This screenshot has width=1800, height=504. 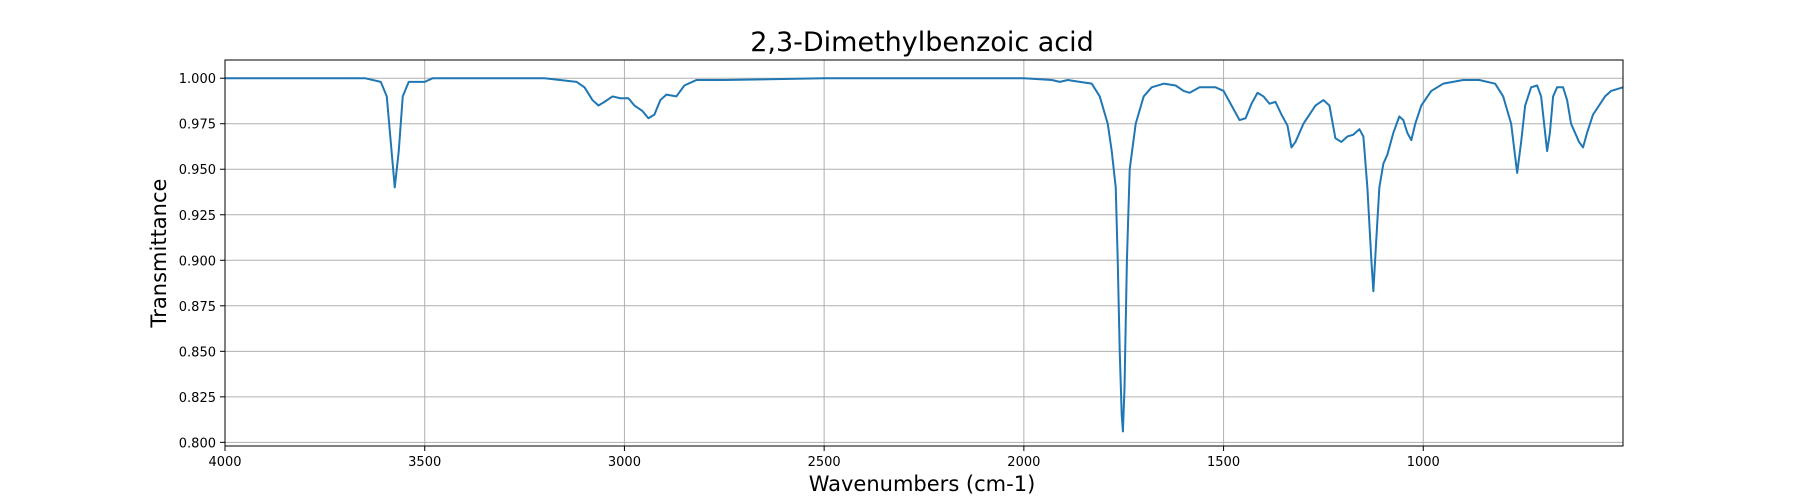 I want to click on x-tick-label: 3000, so click(x=624, y=462).